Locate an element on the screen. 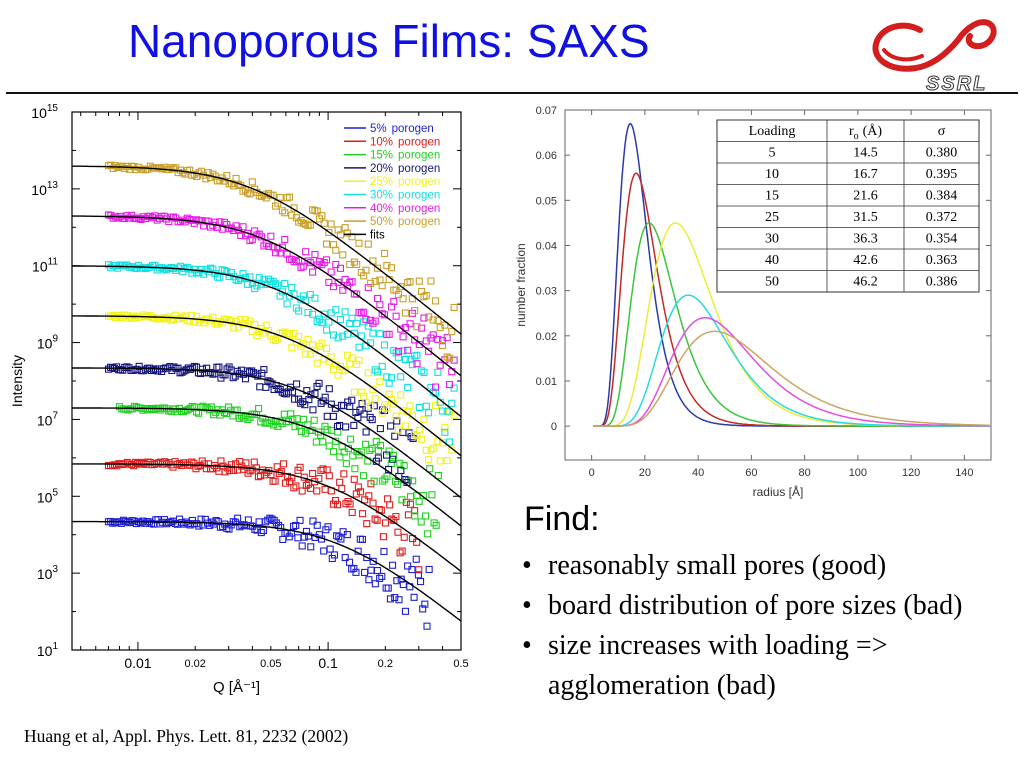  finding-item: • reasonably small pores (good) is located at coordinates (768, 566).